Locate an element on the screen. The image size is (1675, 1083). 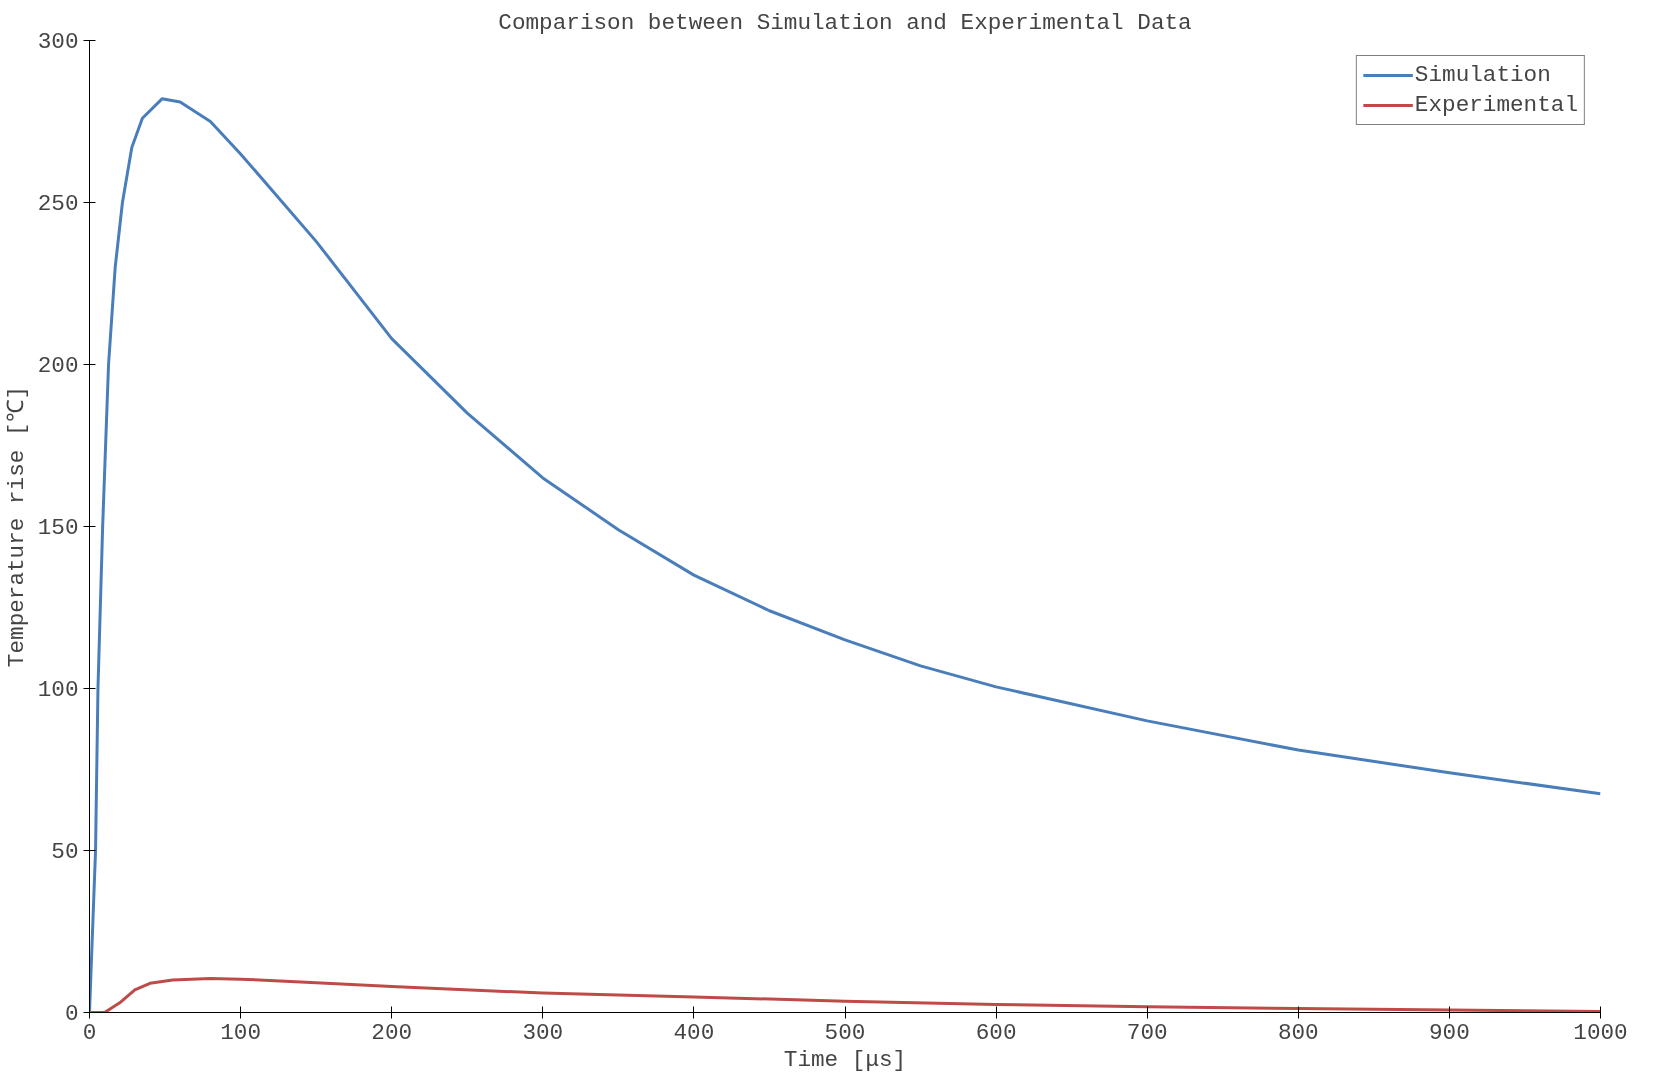
y-tick-label: 250 is located at coordinates (58, 204).